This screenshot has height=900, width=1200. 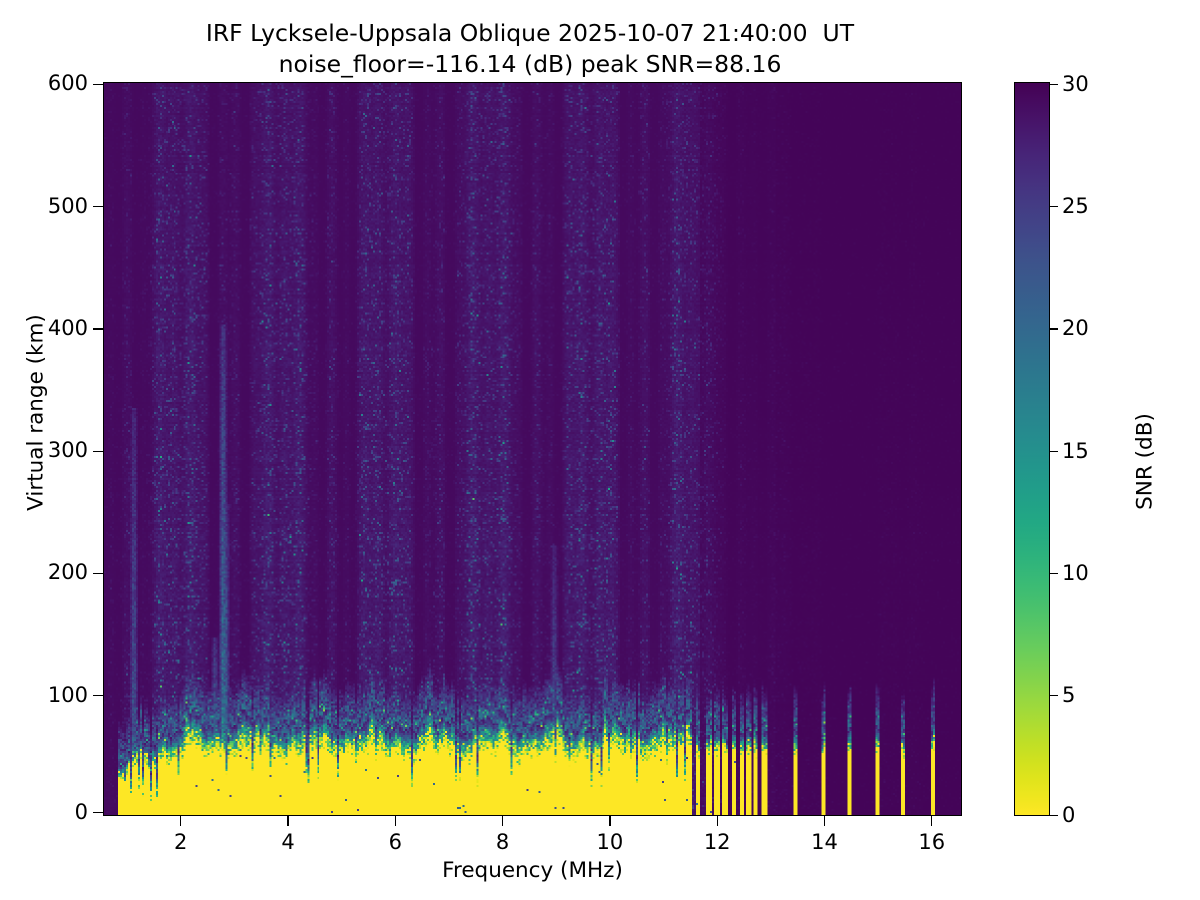 I want to click on title-line-2: noise_floor=-116.14 (dB) peak SNR=88.16, so click(x=530, y=63).